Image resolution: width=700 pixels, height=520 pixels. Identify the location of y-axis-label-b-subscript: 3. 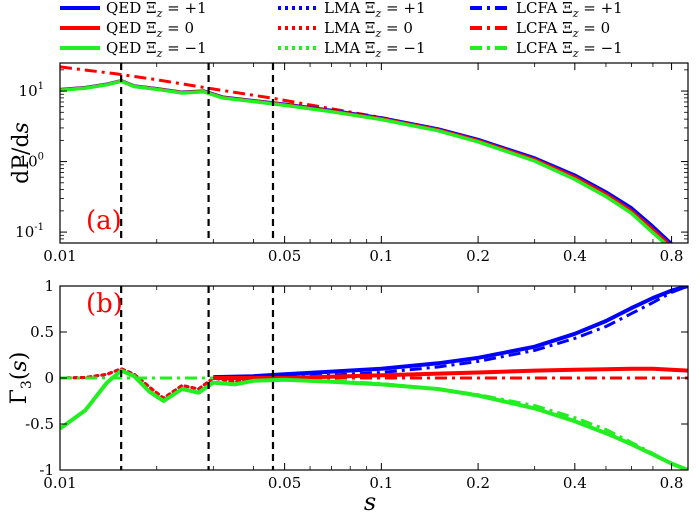
(27, 384).